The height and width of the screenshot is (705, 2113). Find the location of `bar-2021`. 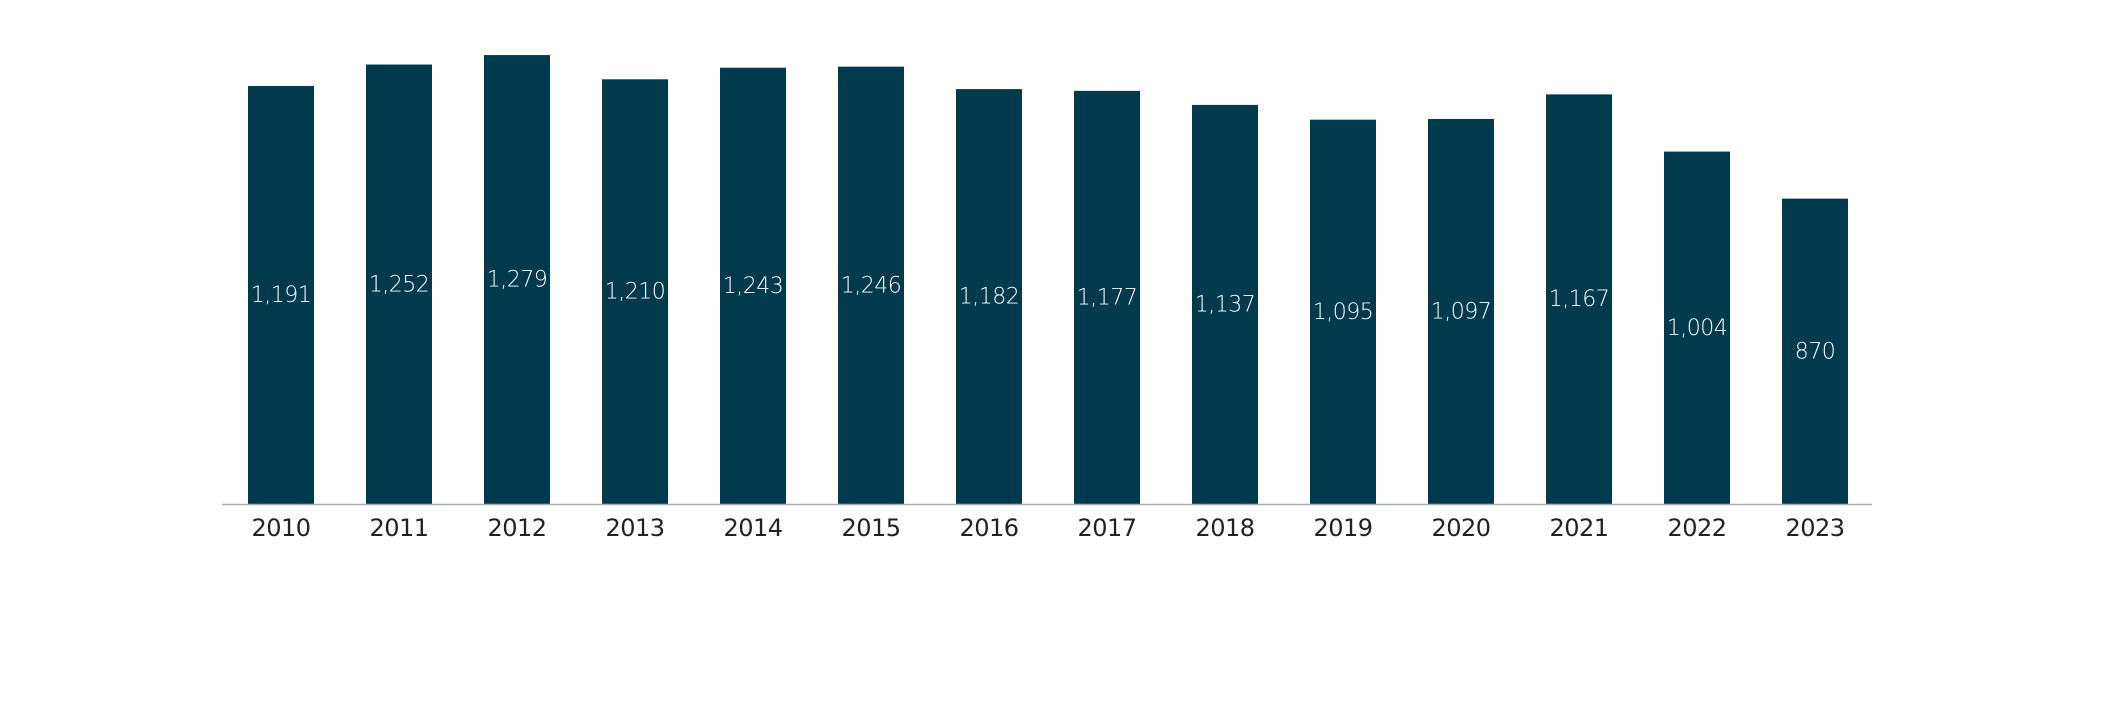

bar-2021 is located at coordinates (1579, 299).